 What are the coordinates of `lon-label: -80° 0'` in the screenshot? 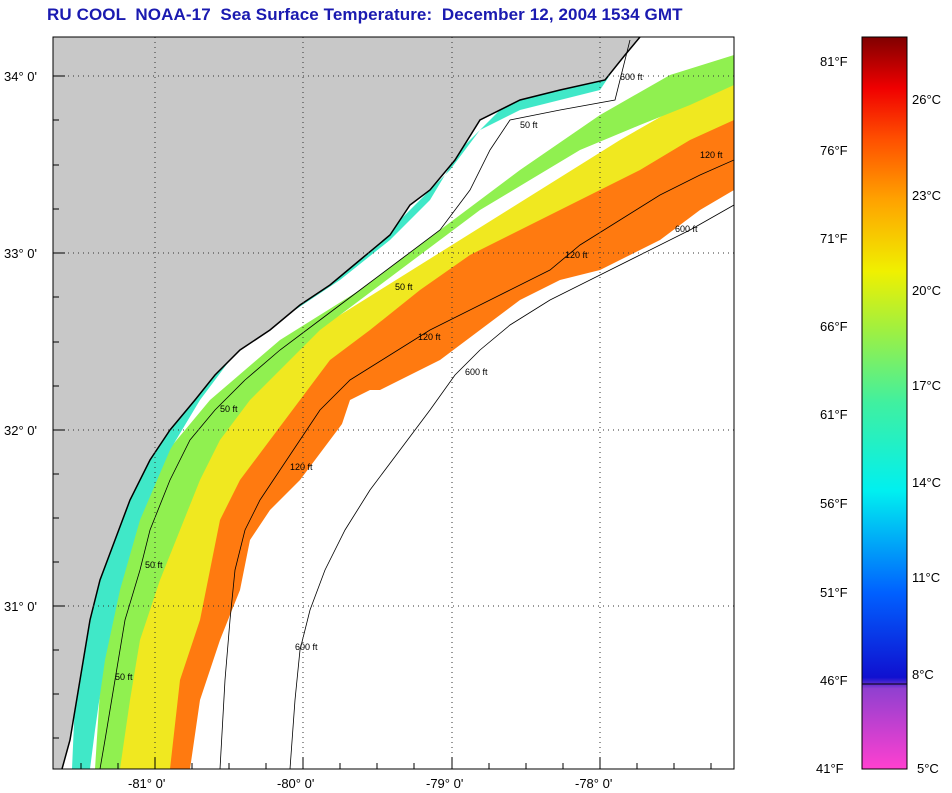 It's located at (295, 783).